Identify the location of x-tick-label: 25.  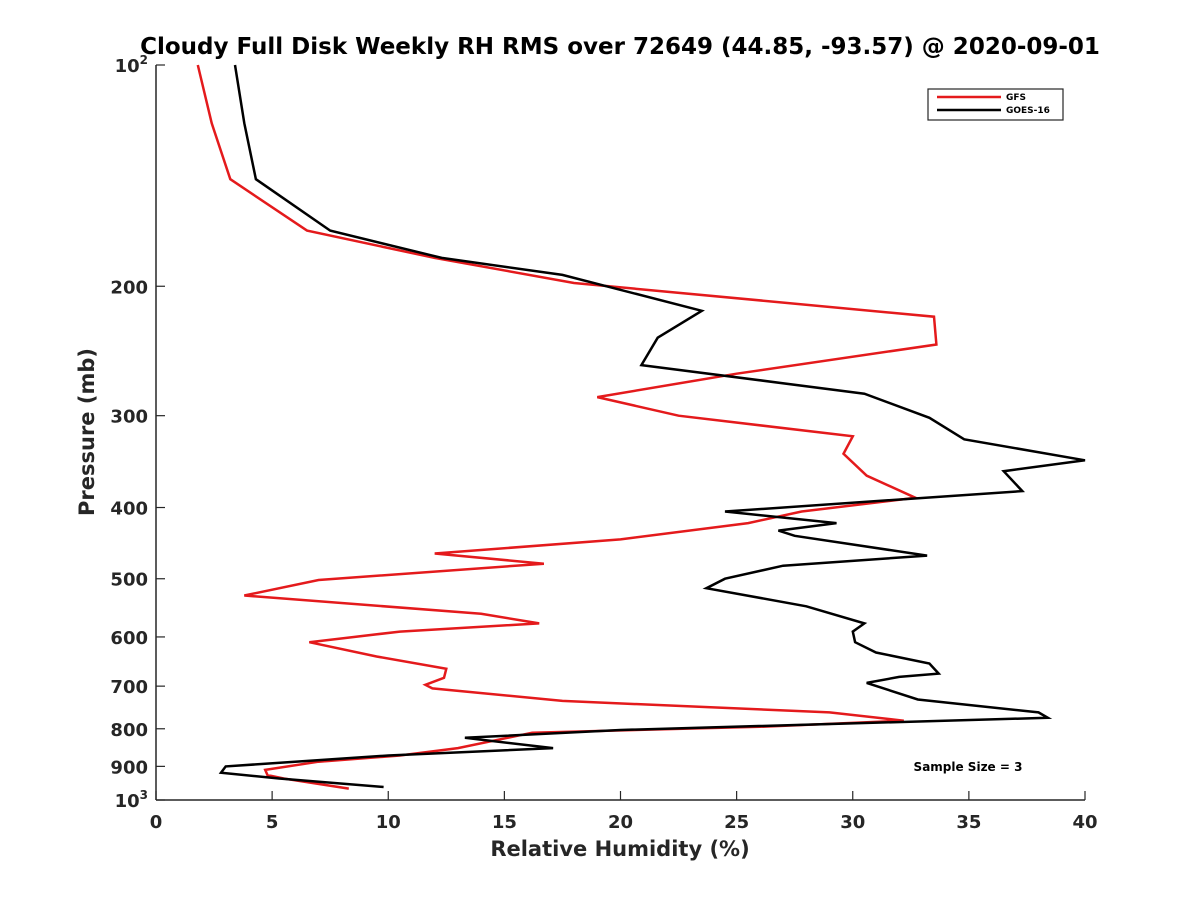
(736, 822).